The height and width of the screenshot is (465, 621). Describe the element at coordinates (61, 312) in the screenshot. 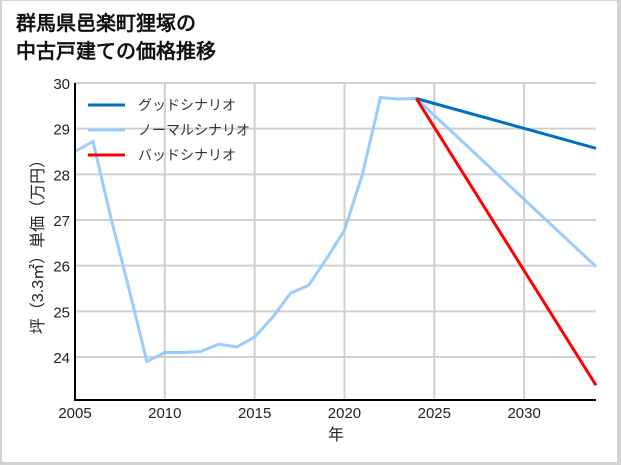

I see `y-tick-label: 25` at that location.